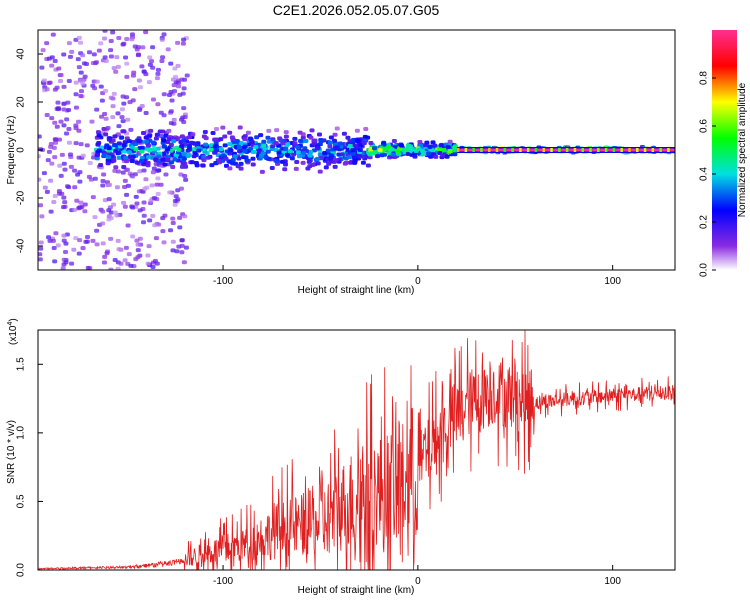 Image resolution: width=750 pixels, height=600 pixels. What do you see at coordinates (724, 150) in the screenshot?
I see `colorbar-gradient` at bounding box center [724, 150].